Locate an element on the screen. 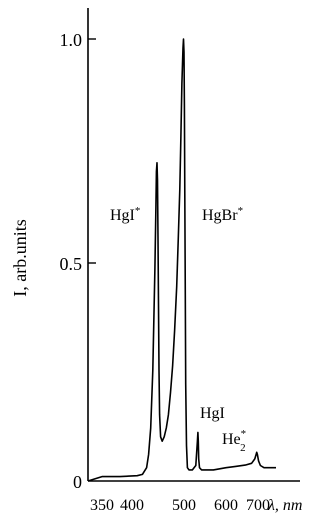 This screenshot has width=321, height=516. hgbr-star-sup: * is located at coordinates (241, 211).